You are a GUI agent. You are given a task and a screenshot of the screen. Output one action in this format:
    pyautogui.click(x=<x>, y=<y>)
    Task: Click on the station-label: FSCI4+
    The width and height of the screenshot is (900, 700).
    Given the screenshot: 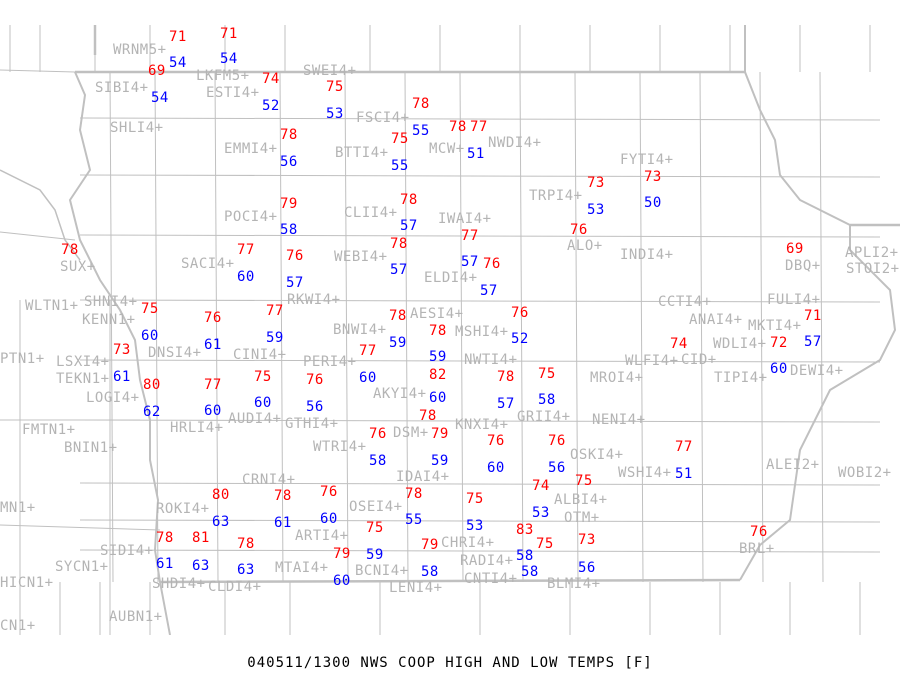 What is the action you would take?
    pyautogui.click(x=383, y=118)
    